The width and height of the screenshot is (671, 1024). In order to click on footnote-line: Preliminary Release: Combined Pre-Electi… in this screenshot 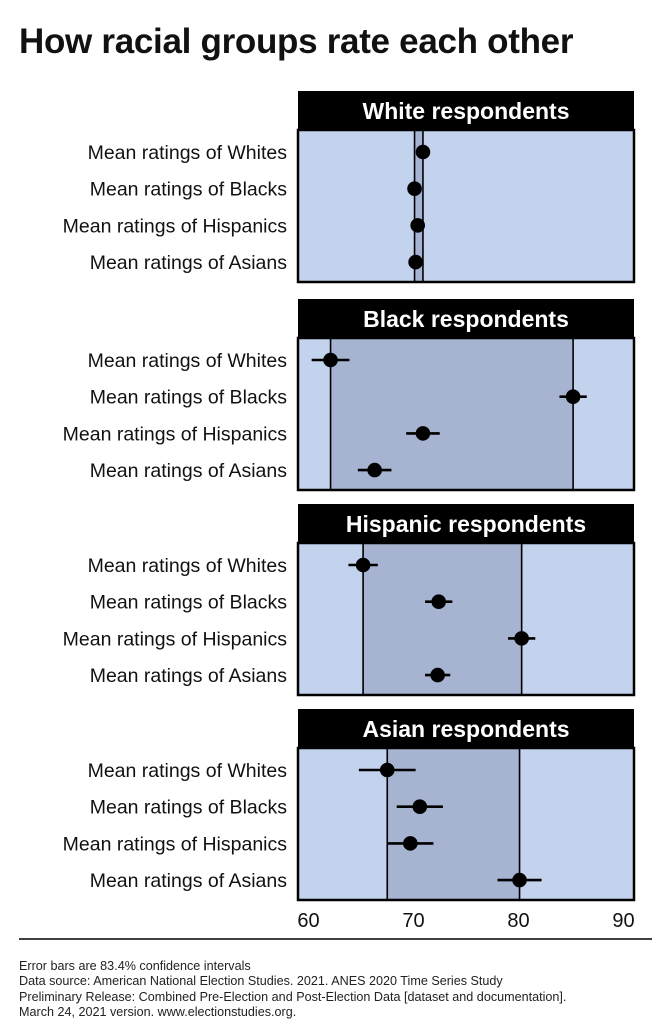, I will do `click(293, 996)`.